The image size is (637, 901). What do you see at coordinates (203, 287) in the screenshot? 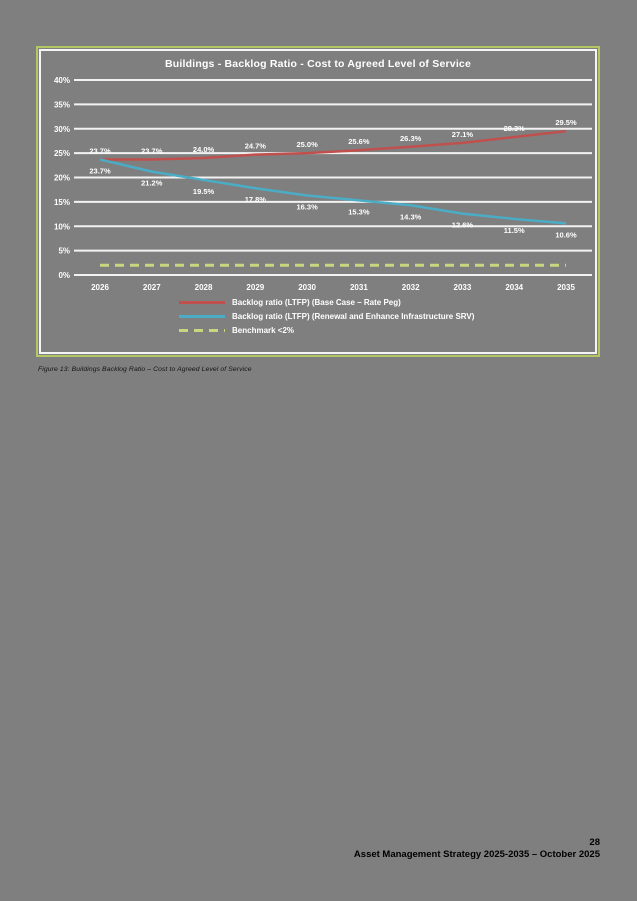
I see `svg-text: 2028` at bounding box center [203, 287].